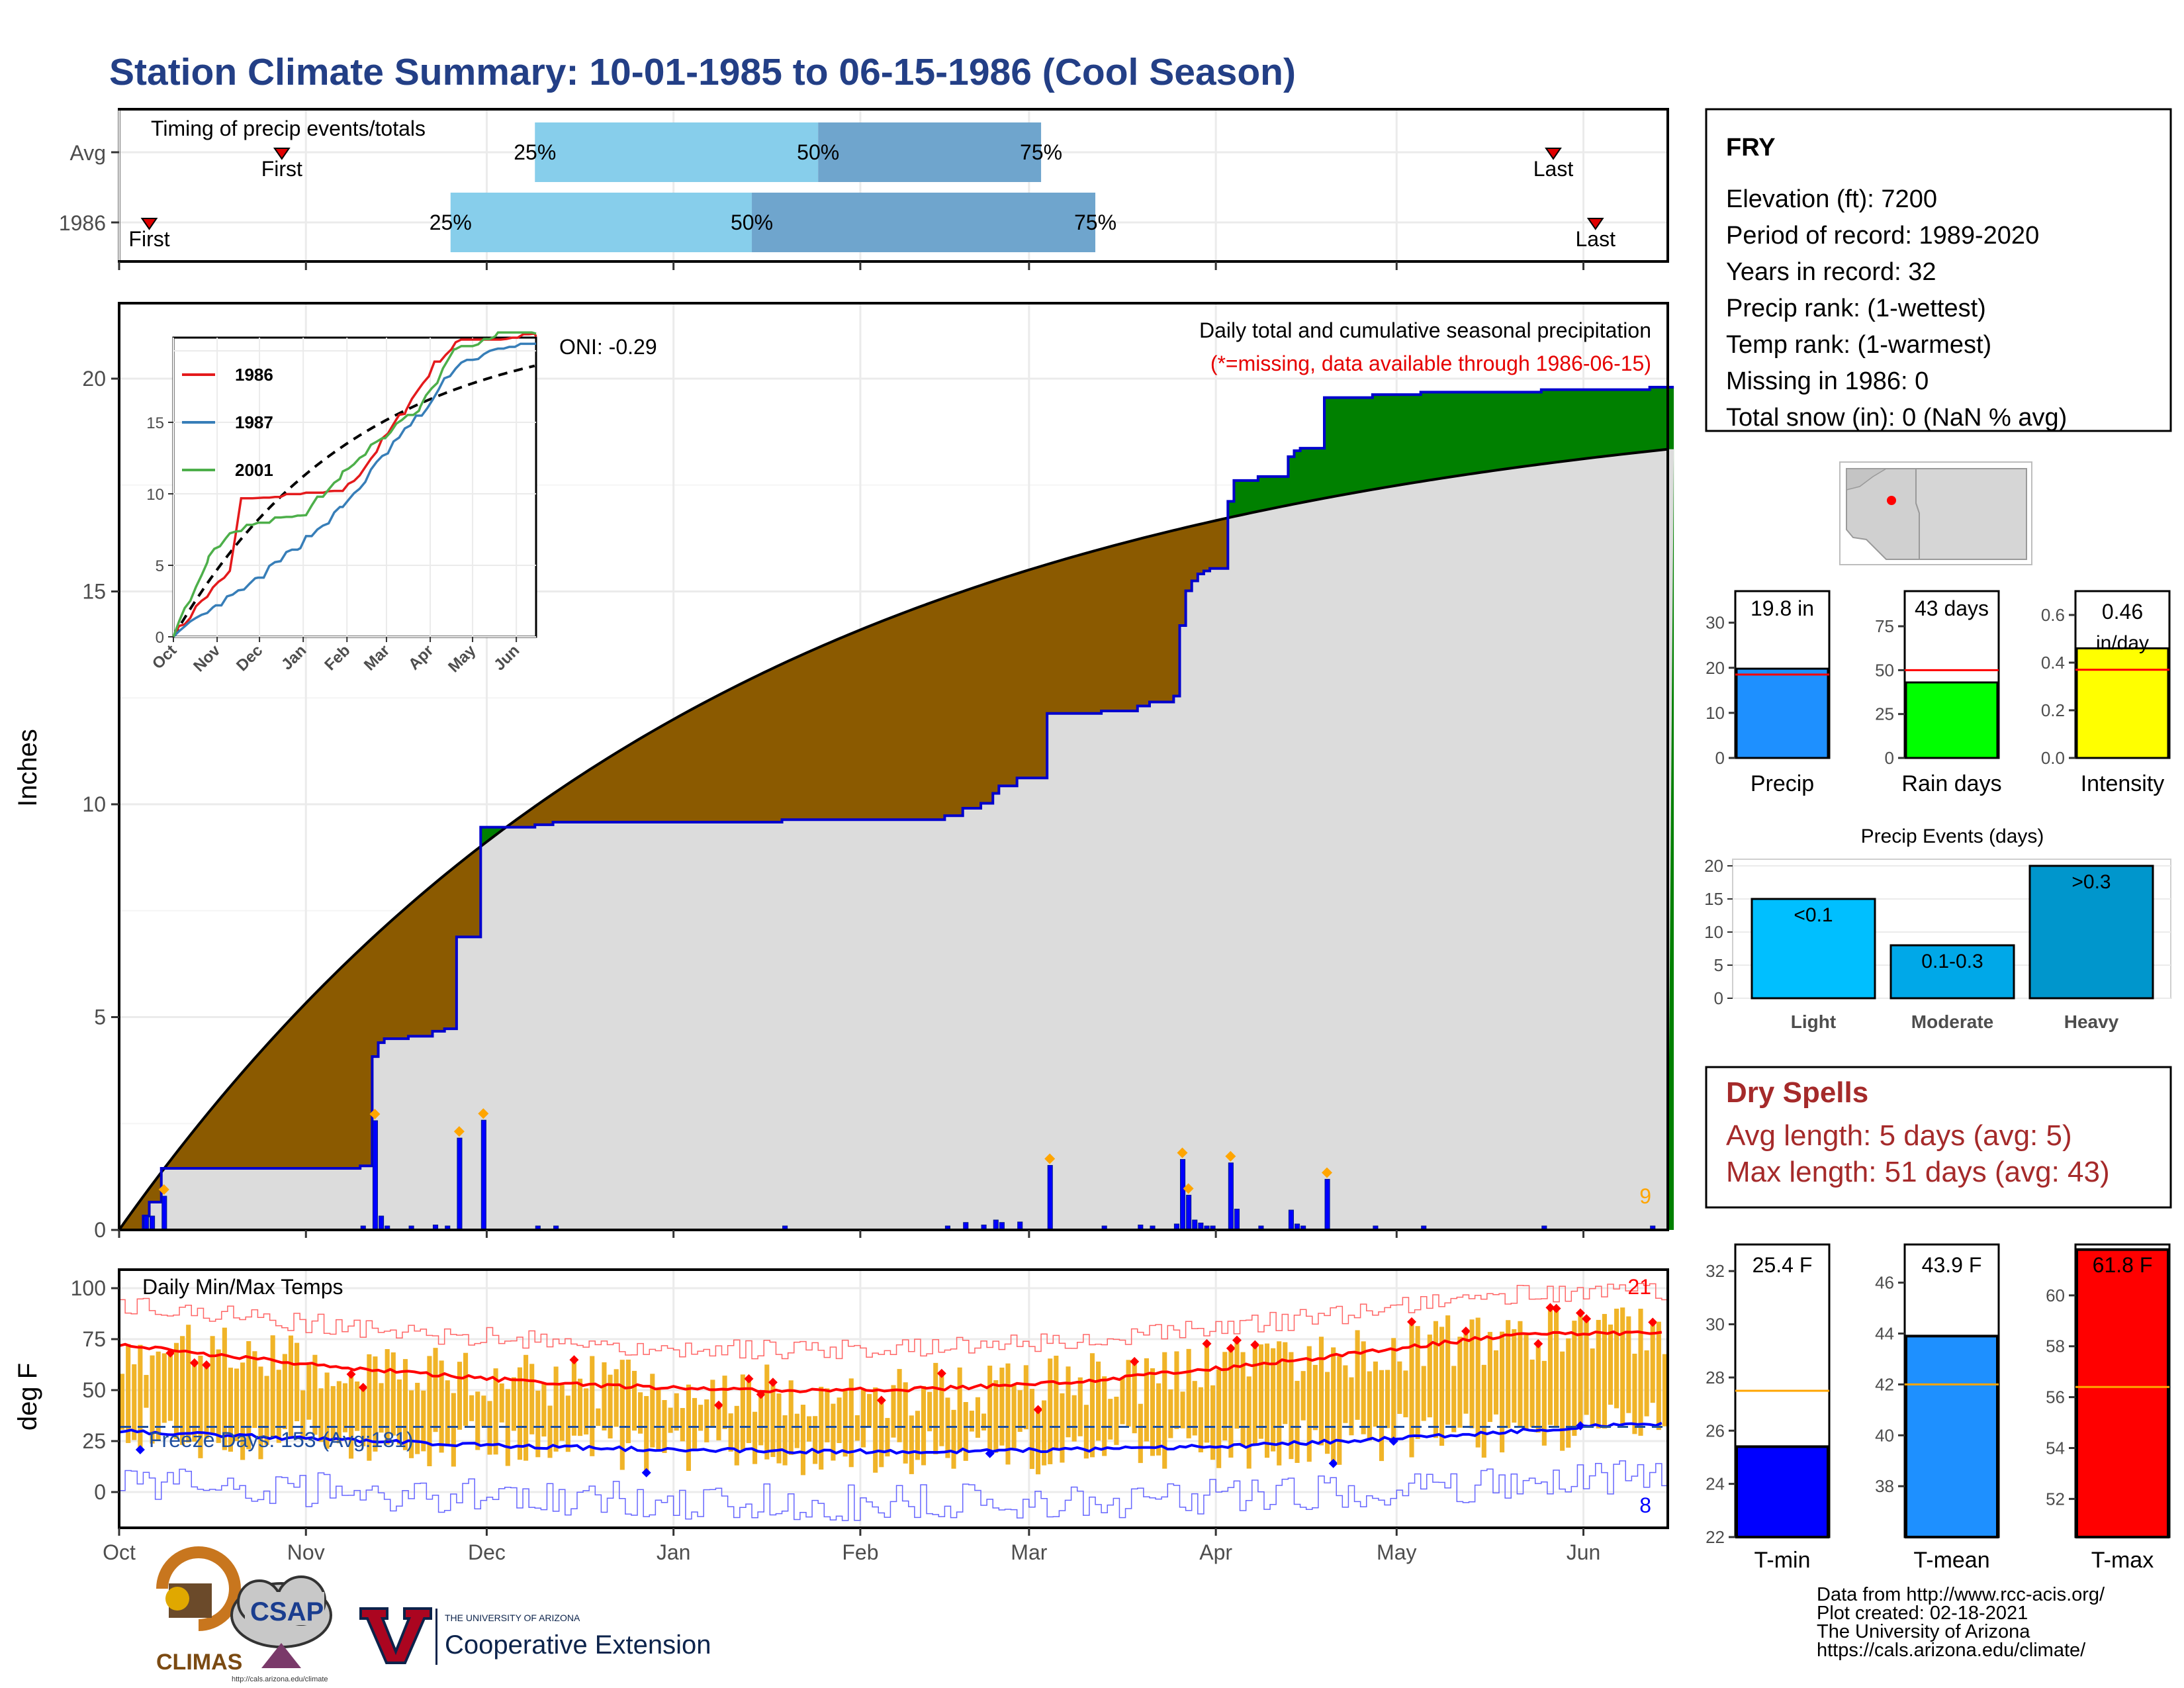 The width and height of the screenshot is (2184, 1688). What do you see at coordinates (451, 222) in the screenshot?
I see `timing-p25-label: 25%` at bounding box center [451, 222].